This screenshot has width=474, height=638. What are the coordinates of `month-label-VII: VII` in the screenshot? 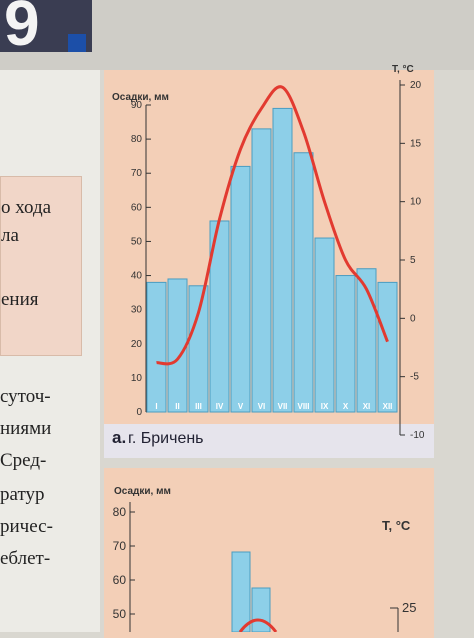 It's located at (283, 406).